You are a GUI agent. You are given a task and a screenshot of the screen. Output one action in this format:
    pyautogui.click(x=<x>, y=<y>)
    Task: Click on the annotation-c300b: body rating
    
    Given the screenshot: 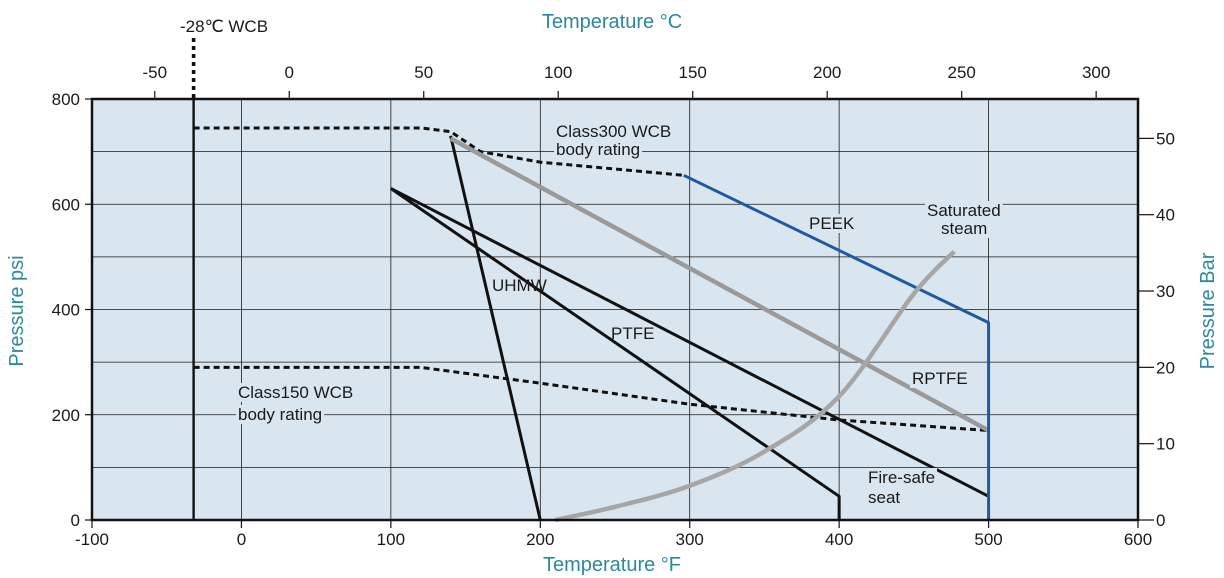 What is the action you would take?
    pyautogui.click(x=598, y=149)
    